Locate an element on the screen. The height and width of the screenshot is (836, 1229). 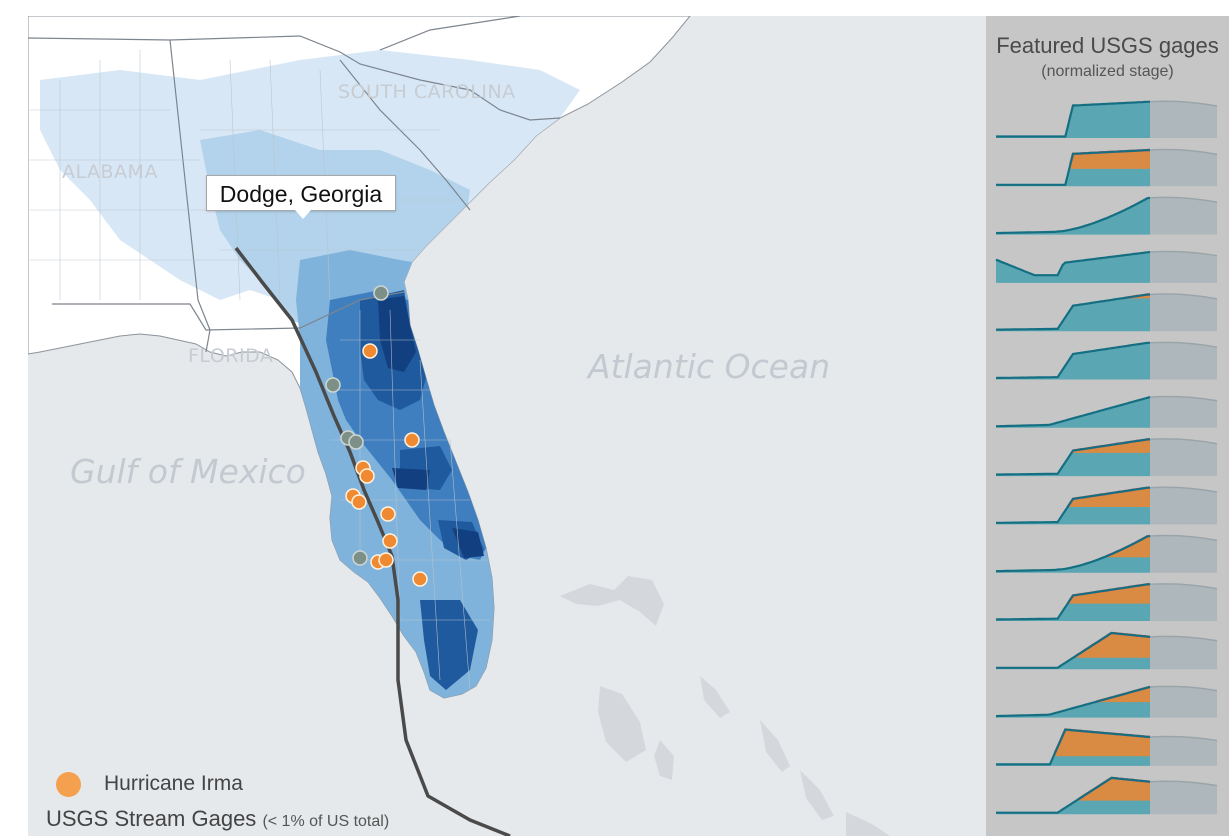
legend-gages-note: (< 1% of US total) is located at coordinates (325, 821).